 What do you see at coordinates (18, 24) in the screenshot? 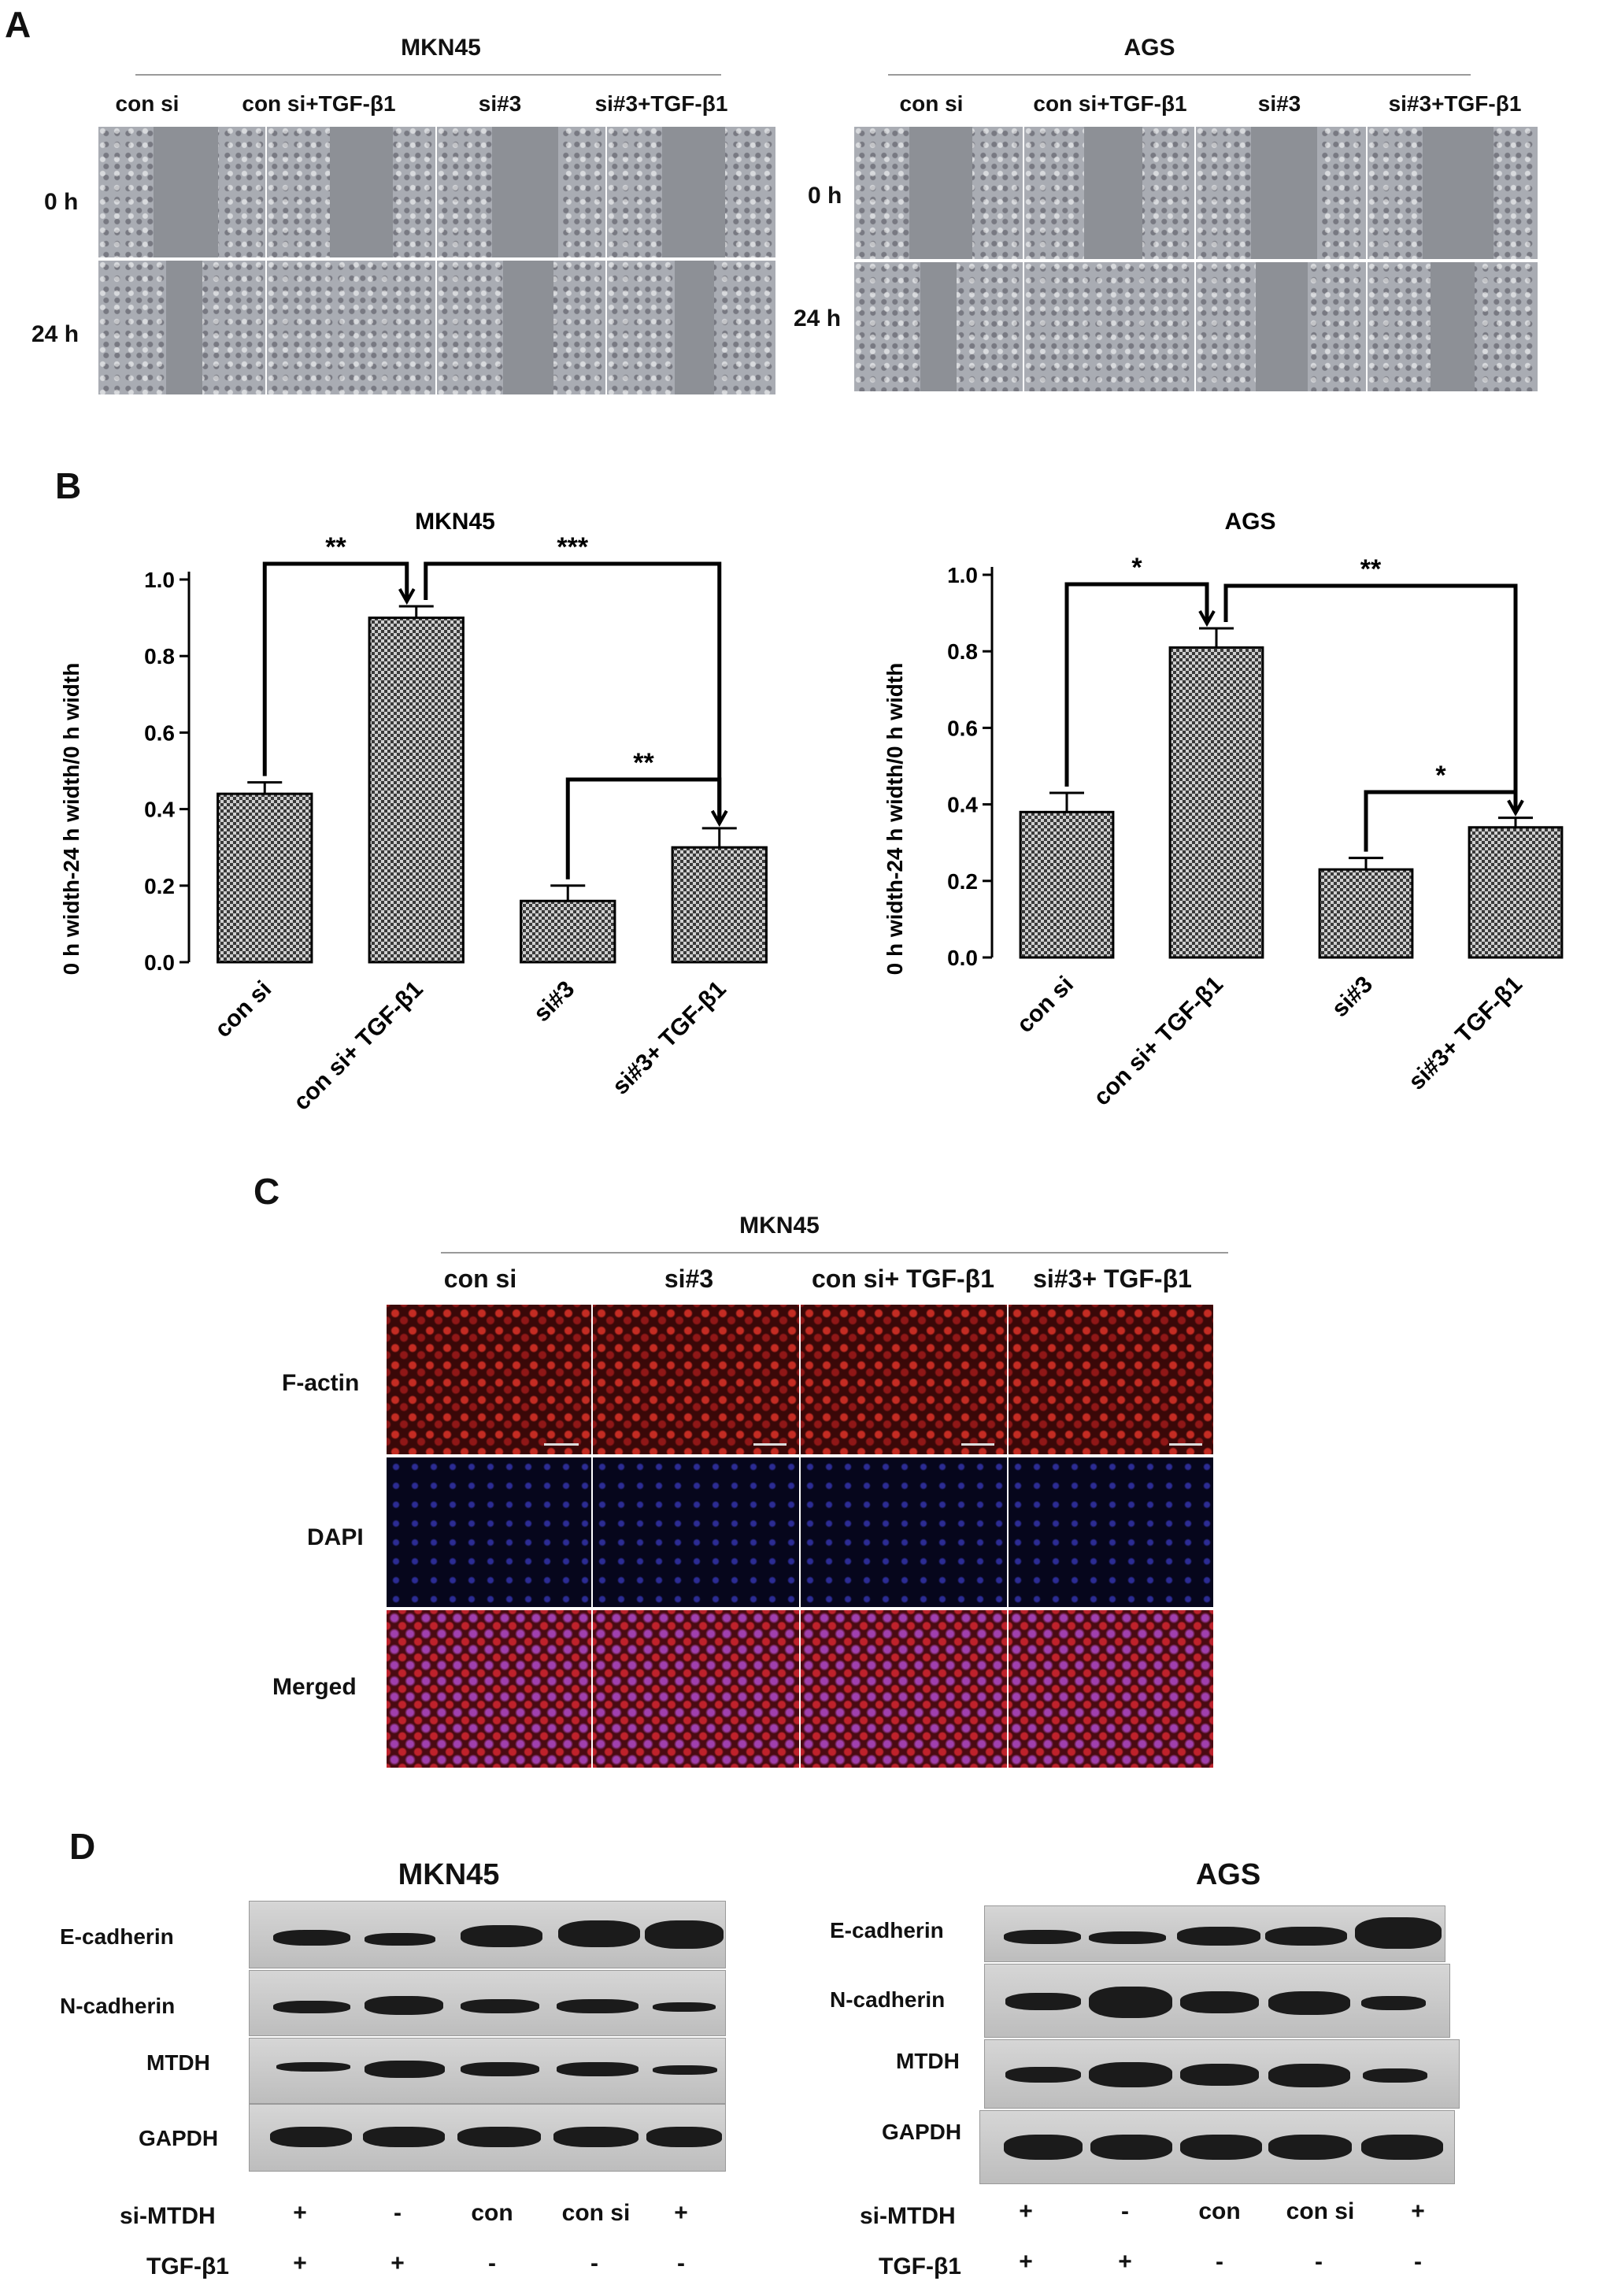
I see `panel-a-label: A` at bounding box center [18, 24].